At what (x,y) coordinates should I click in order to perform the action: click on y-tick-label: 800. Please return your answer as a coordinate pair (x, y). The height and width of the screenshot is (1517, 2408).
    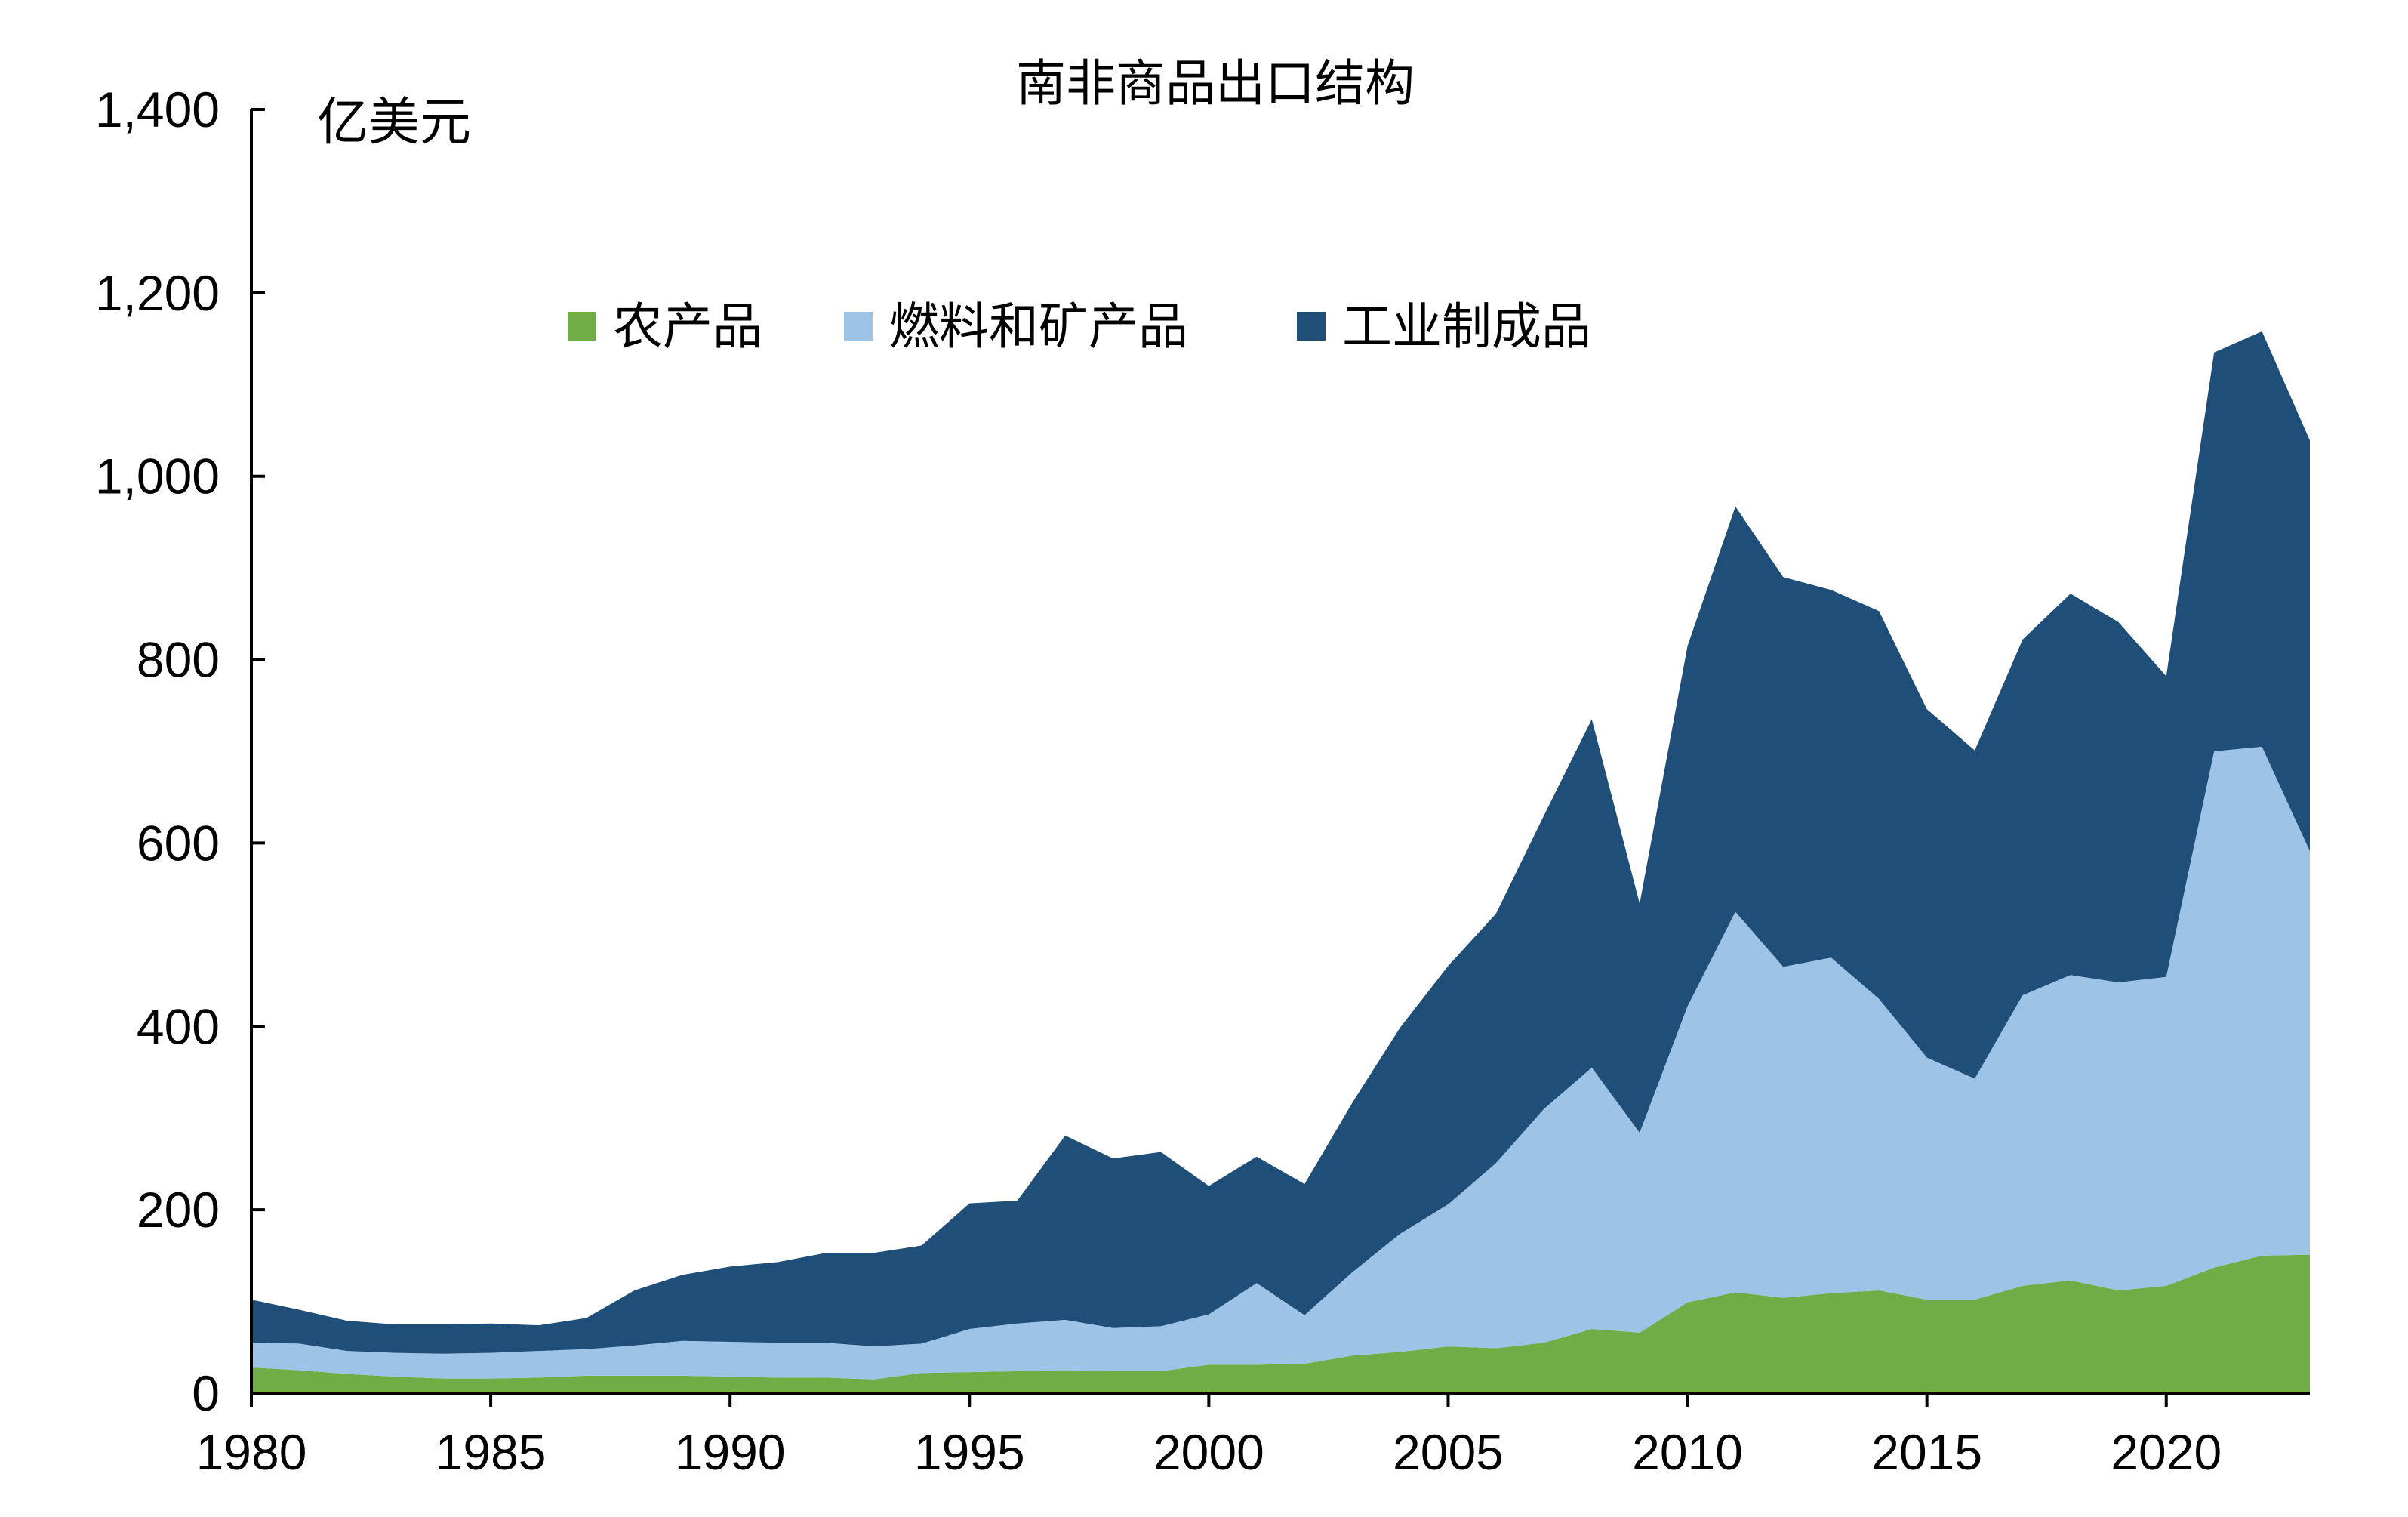
    Looking at the image, I should click on (178, 660).